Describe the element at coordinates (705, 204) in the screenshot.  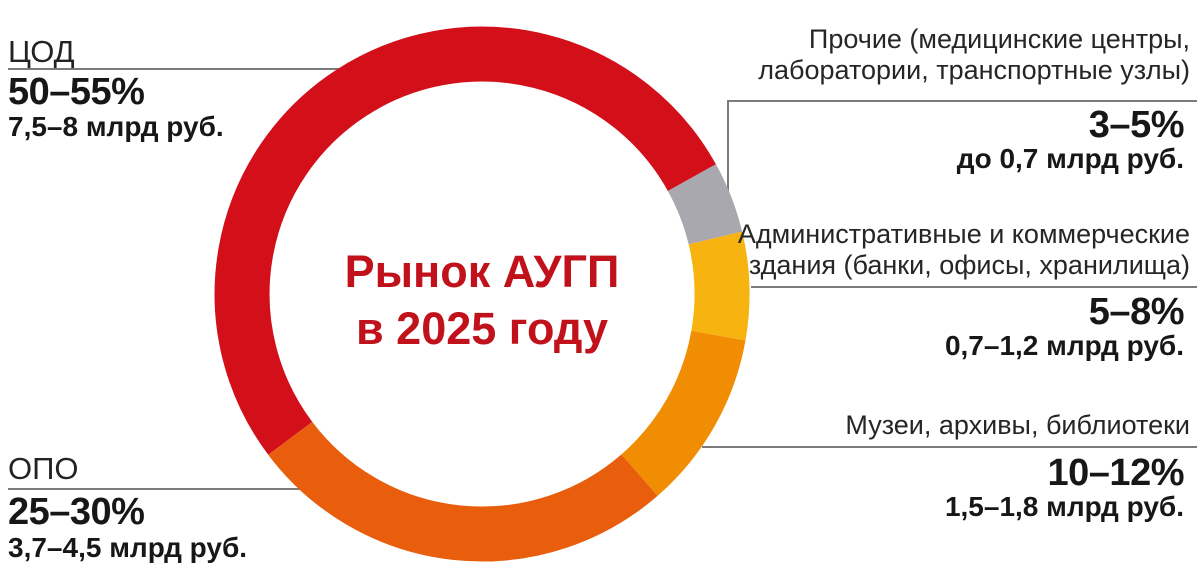
I see `segment-prochie` at that location.